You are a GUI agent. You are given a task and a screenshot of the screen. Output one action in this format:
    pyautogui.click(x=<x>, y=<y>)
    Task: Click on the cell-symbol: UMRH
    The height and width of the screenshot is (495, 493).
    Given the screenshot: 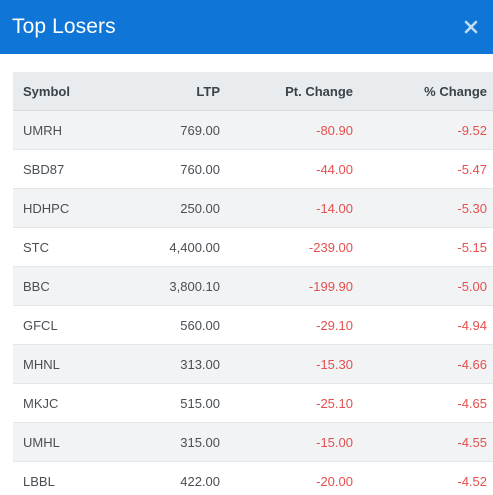 What is the action you would take?
    pyautogui.click(x=73, y=130)
    